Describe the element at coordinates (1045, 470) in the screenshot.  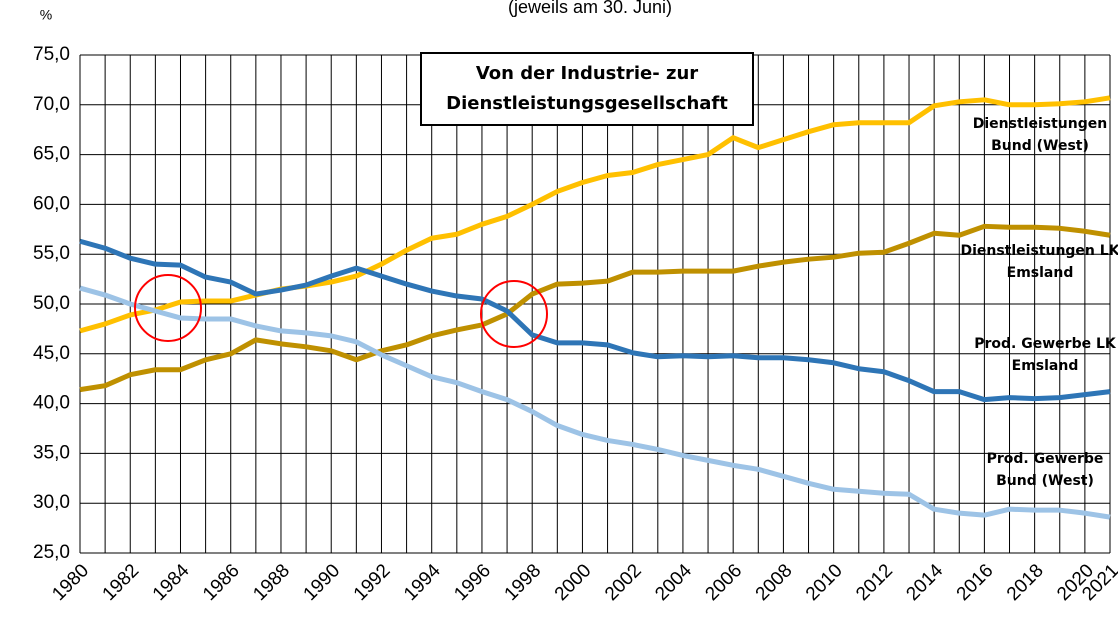
I see `series-label: Prod. Gewerbe Bund (West)` at that location.